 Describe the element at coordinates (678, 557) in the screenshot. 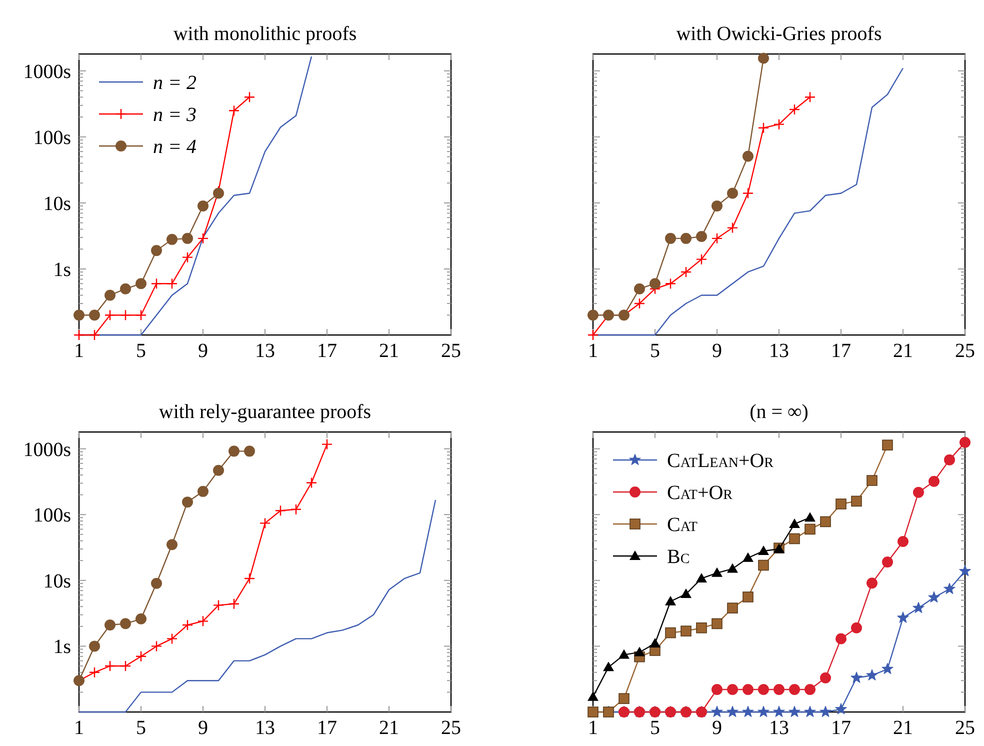

I see `legend-label: Bc` at that location.